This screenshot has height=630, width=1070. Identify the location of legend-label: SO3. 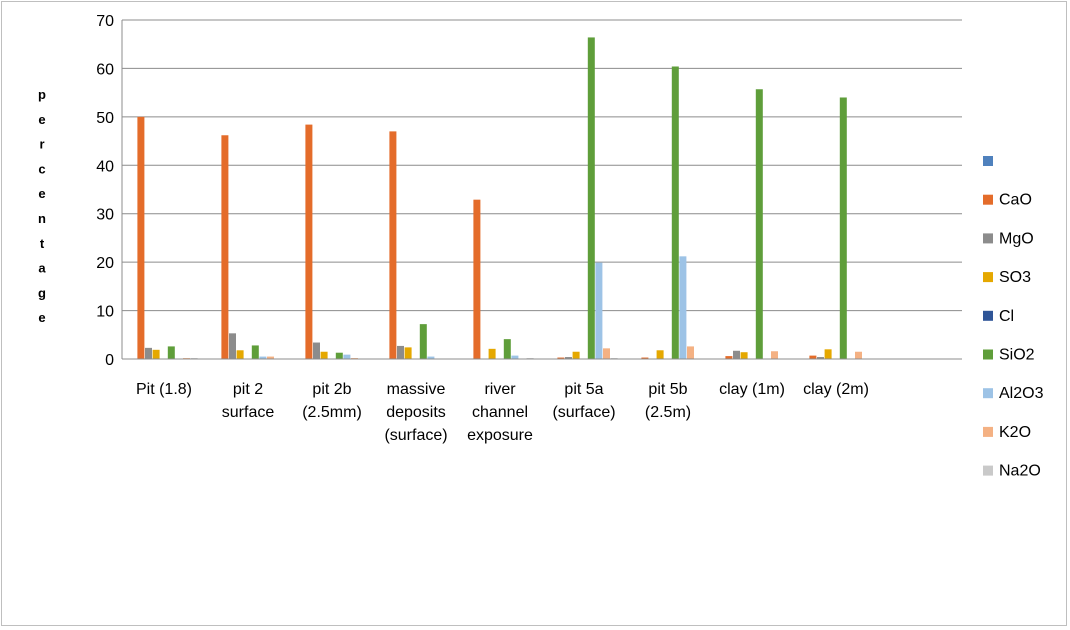
(1015, 277).